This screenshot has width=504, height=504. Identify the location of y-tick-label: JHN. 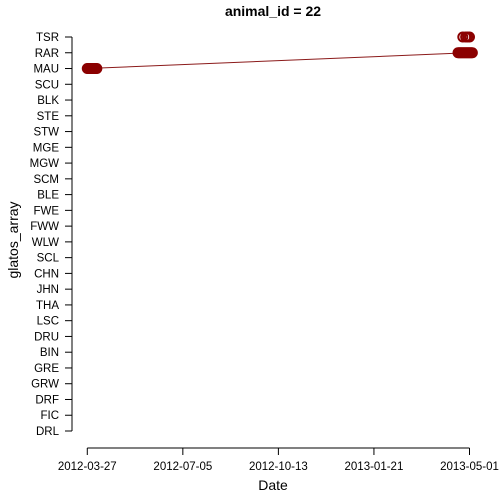
(48, 290).